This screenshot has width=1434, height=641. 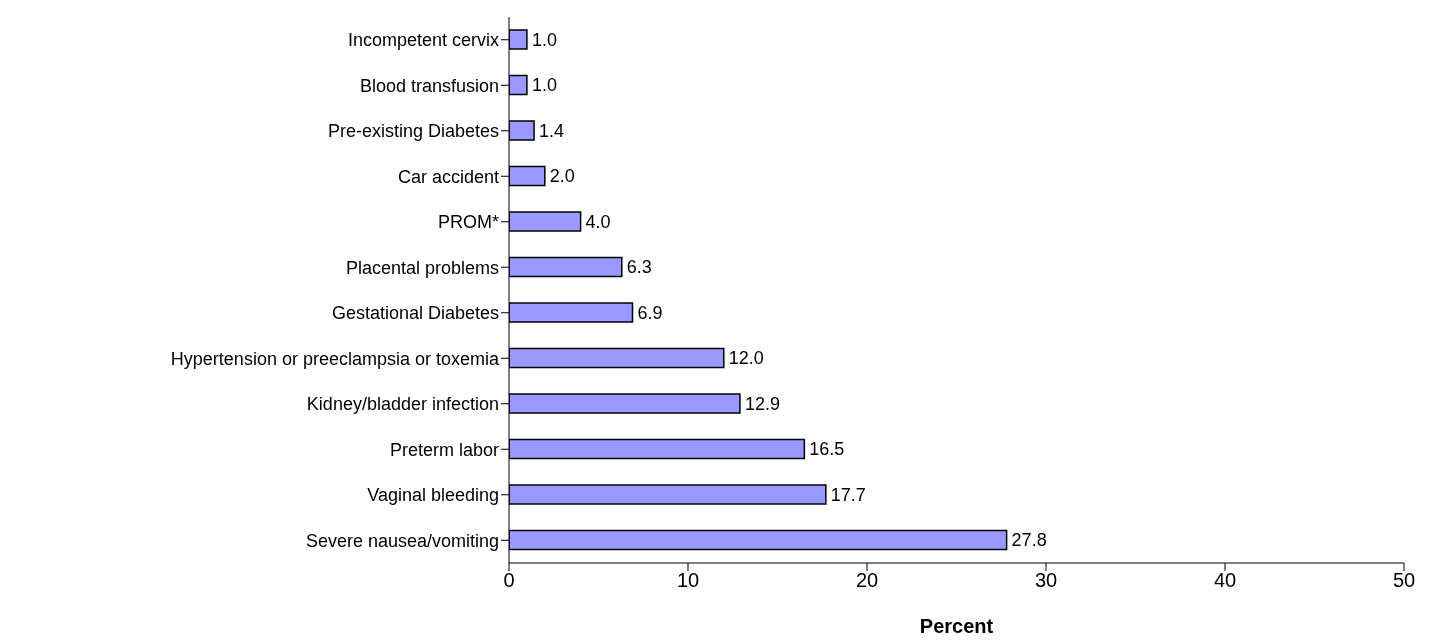 What do you see at coordinates (444, 449) in the screenshot?
I see `y-tick-label: Preterm labor` at bounding box center [444, 449].